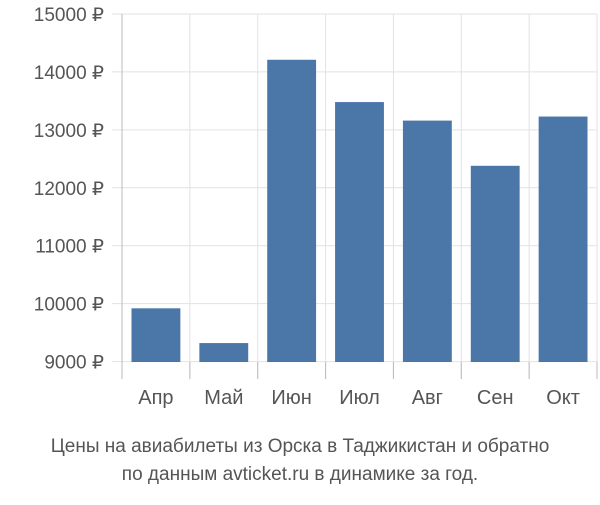  Describe the element at coordinates (69, 73) in the screenshot. I see `y-tick-label: 14000 ₽` at that location.